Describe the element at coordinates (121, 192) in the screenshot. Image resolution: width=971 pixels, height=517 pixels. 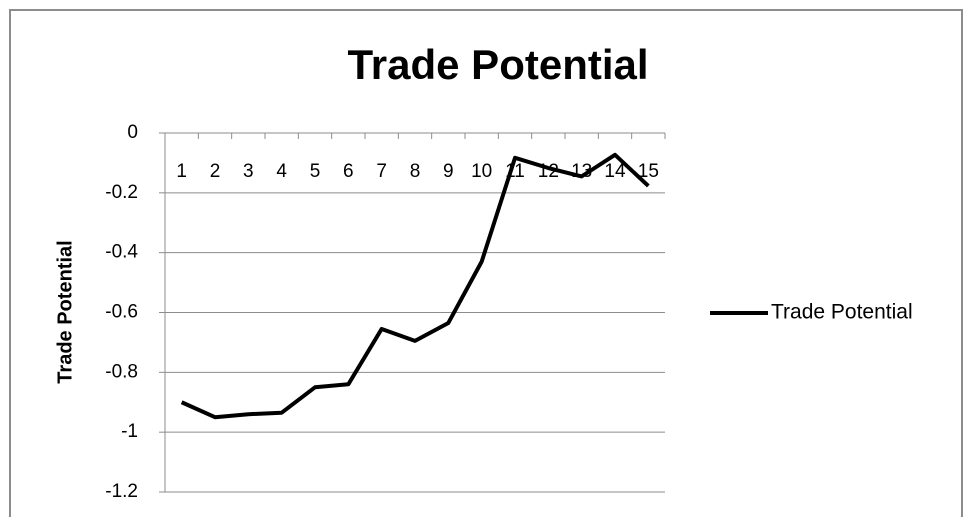
I see `y-tick-label: -0.2` at that location.